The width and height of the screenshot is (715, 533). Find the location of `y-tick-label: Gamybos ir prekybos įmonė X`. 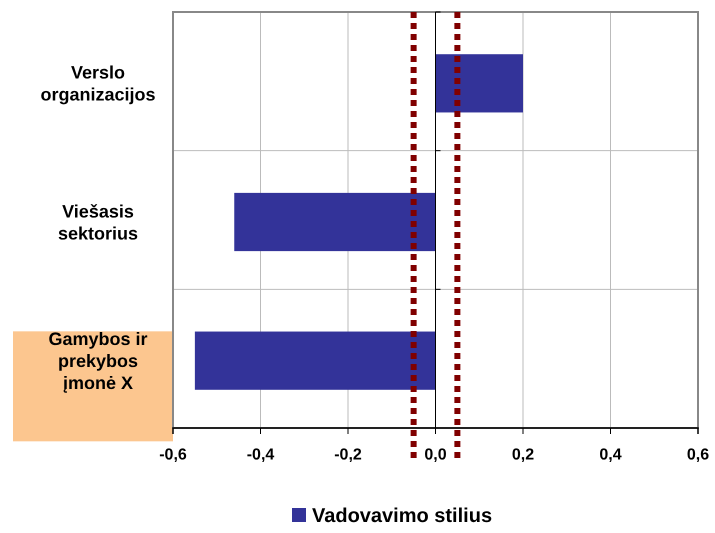

y-tick-label: Gamybos ir prekybos įmonė X is located at coordinates (98, 360).